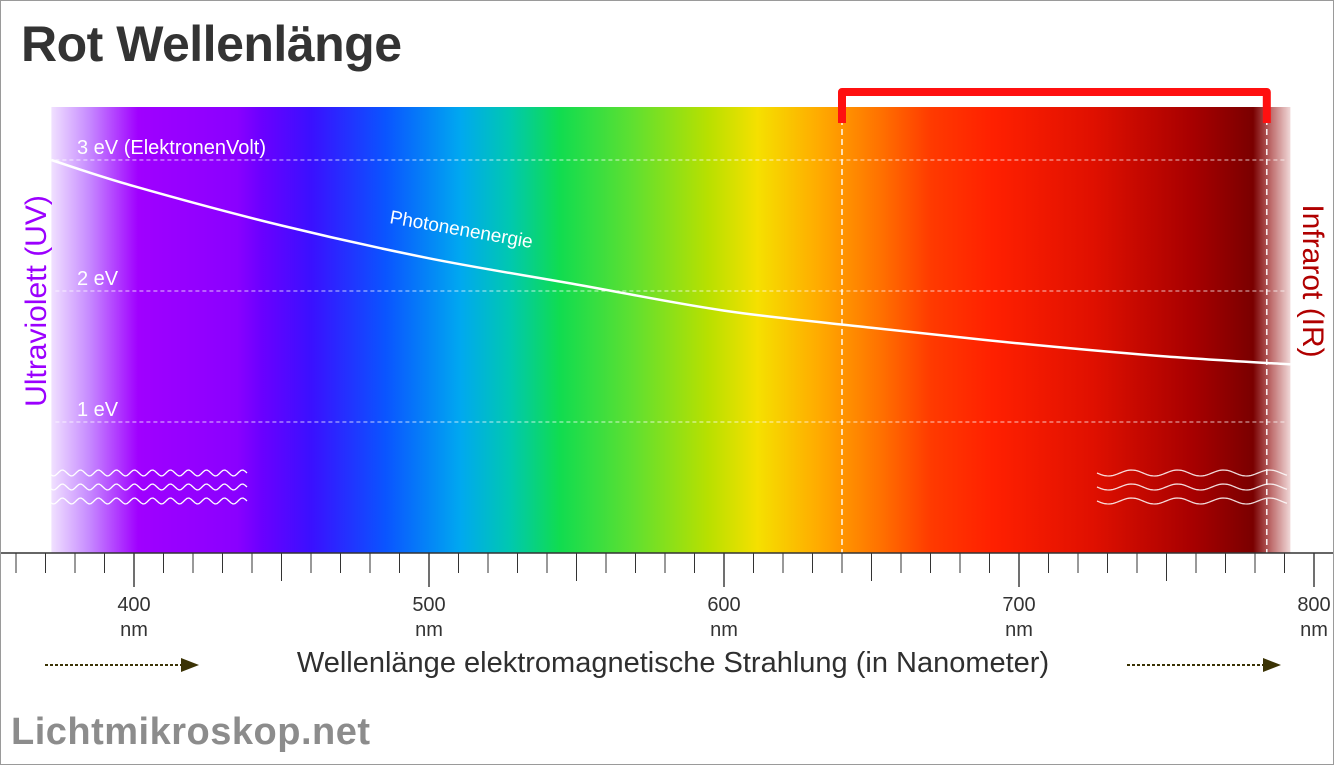 Image resolution: width=1334 pixels, height=765 pixels. I want to click on wave-decoration, so click(668, 487).